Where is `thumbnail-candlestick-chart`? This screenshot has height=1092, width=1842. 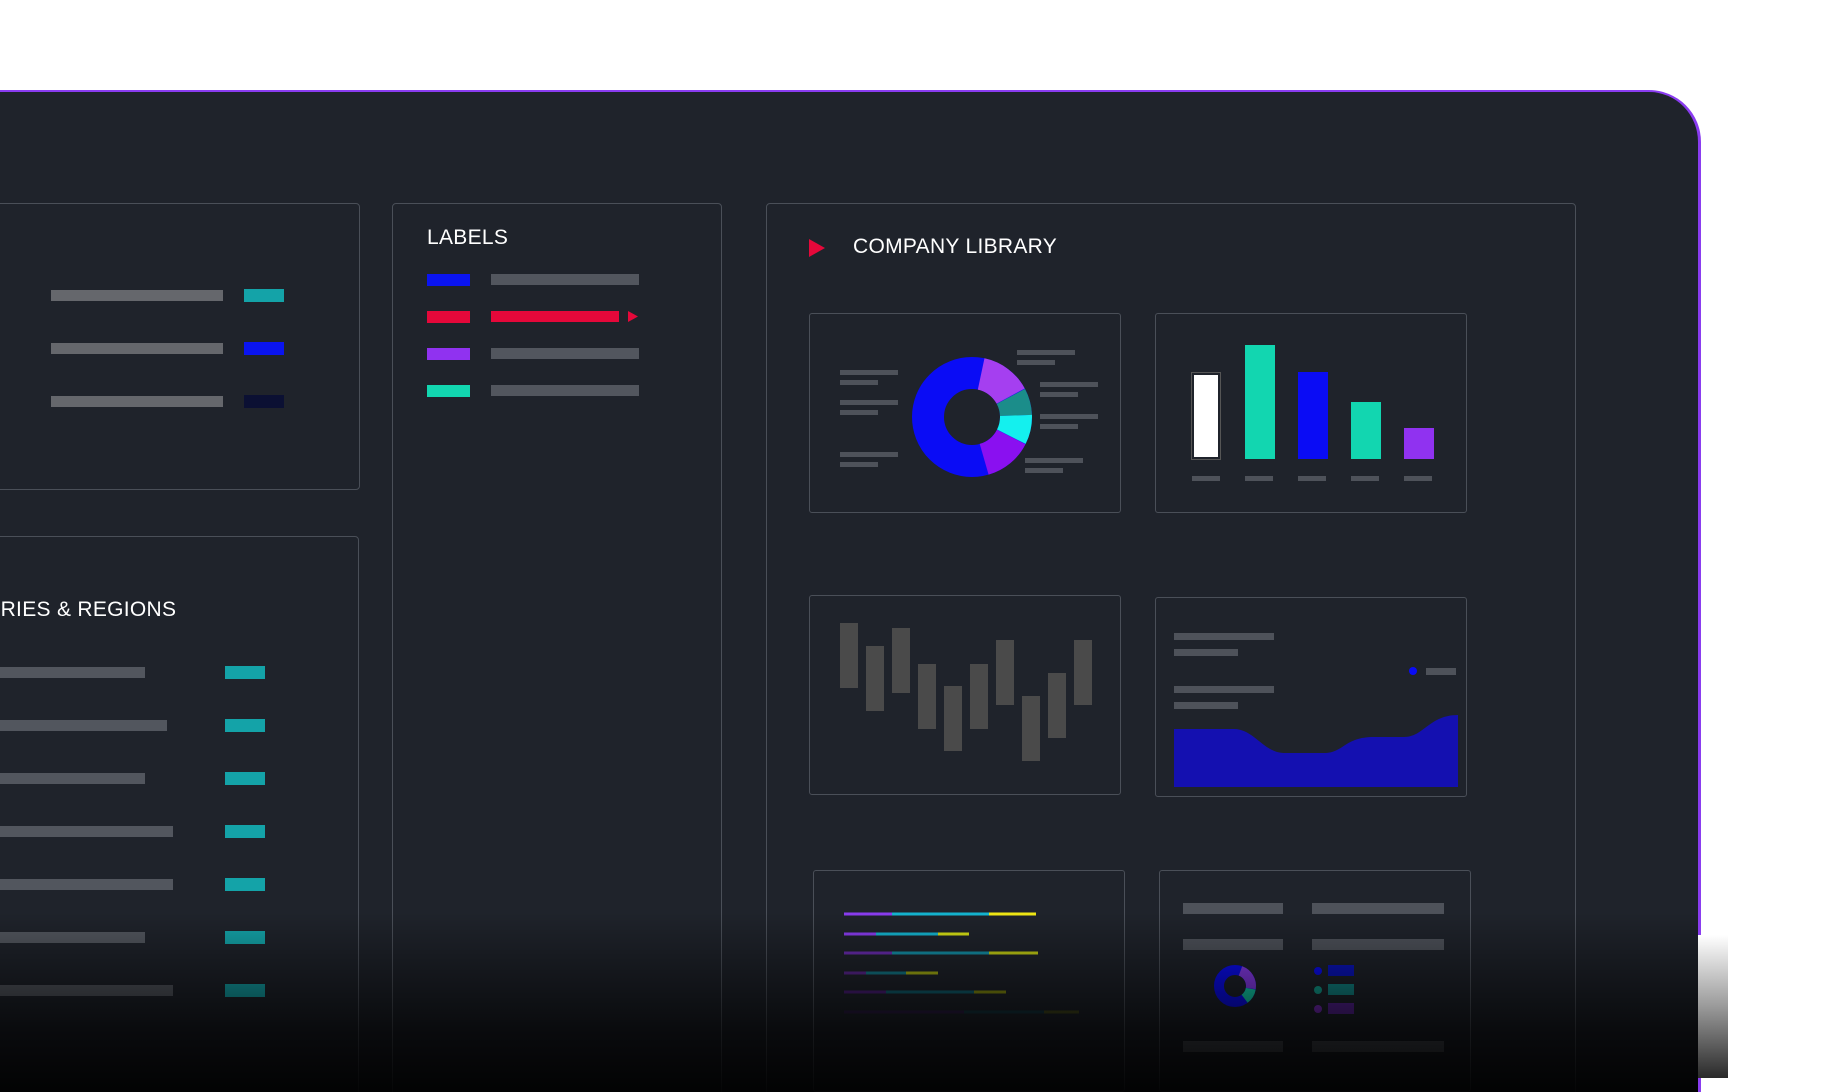 thumbnail-candlestick-chart is located at coordinates (965, 695).